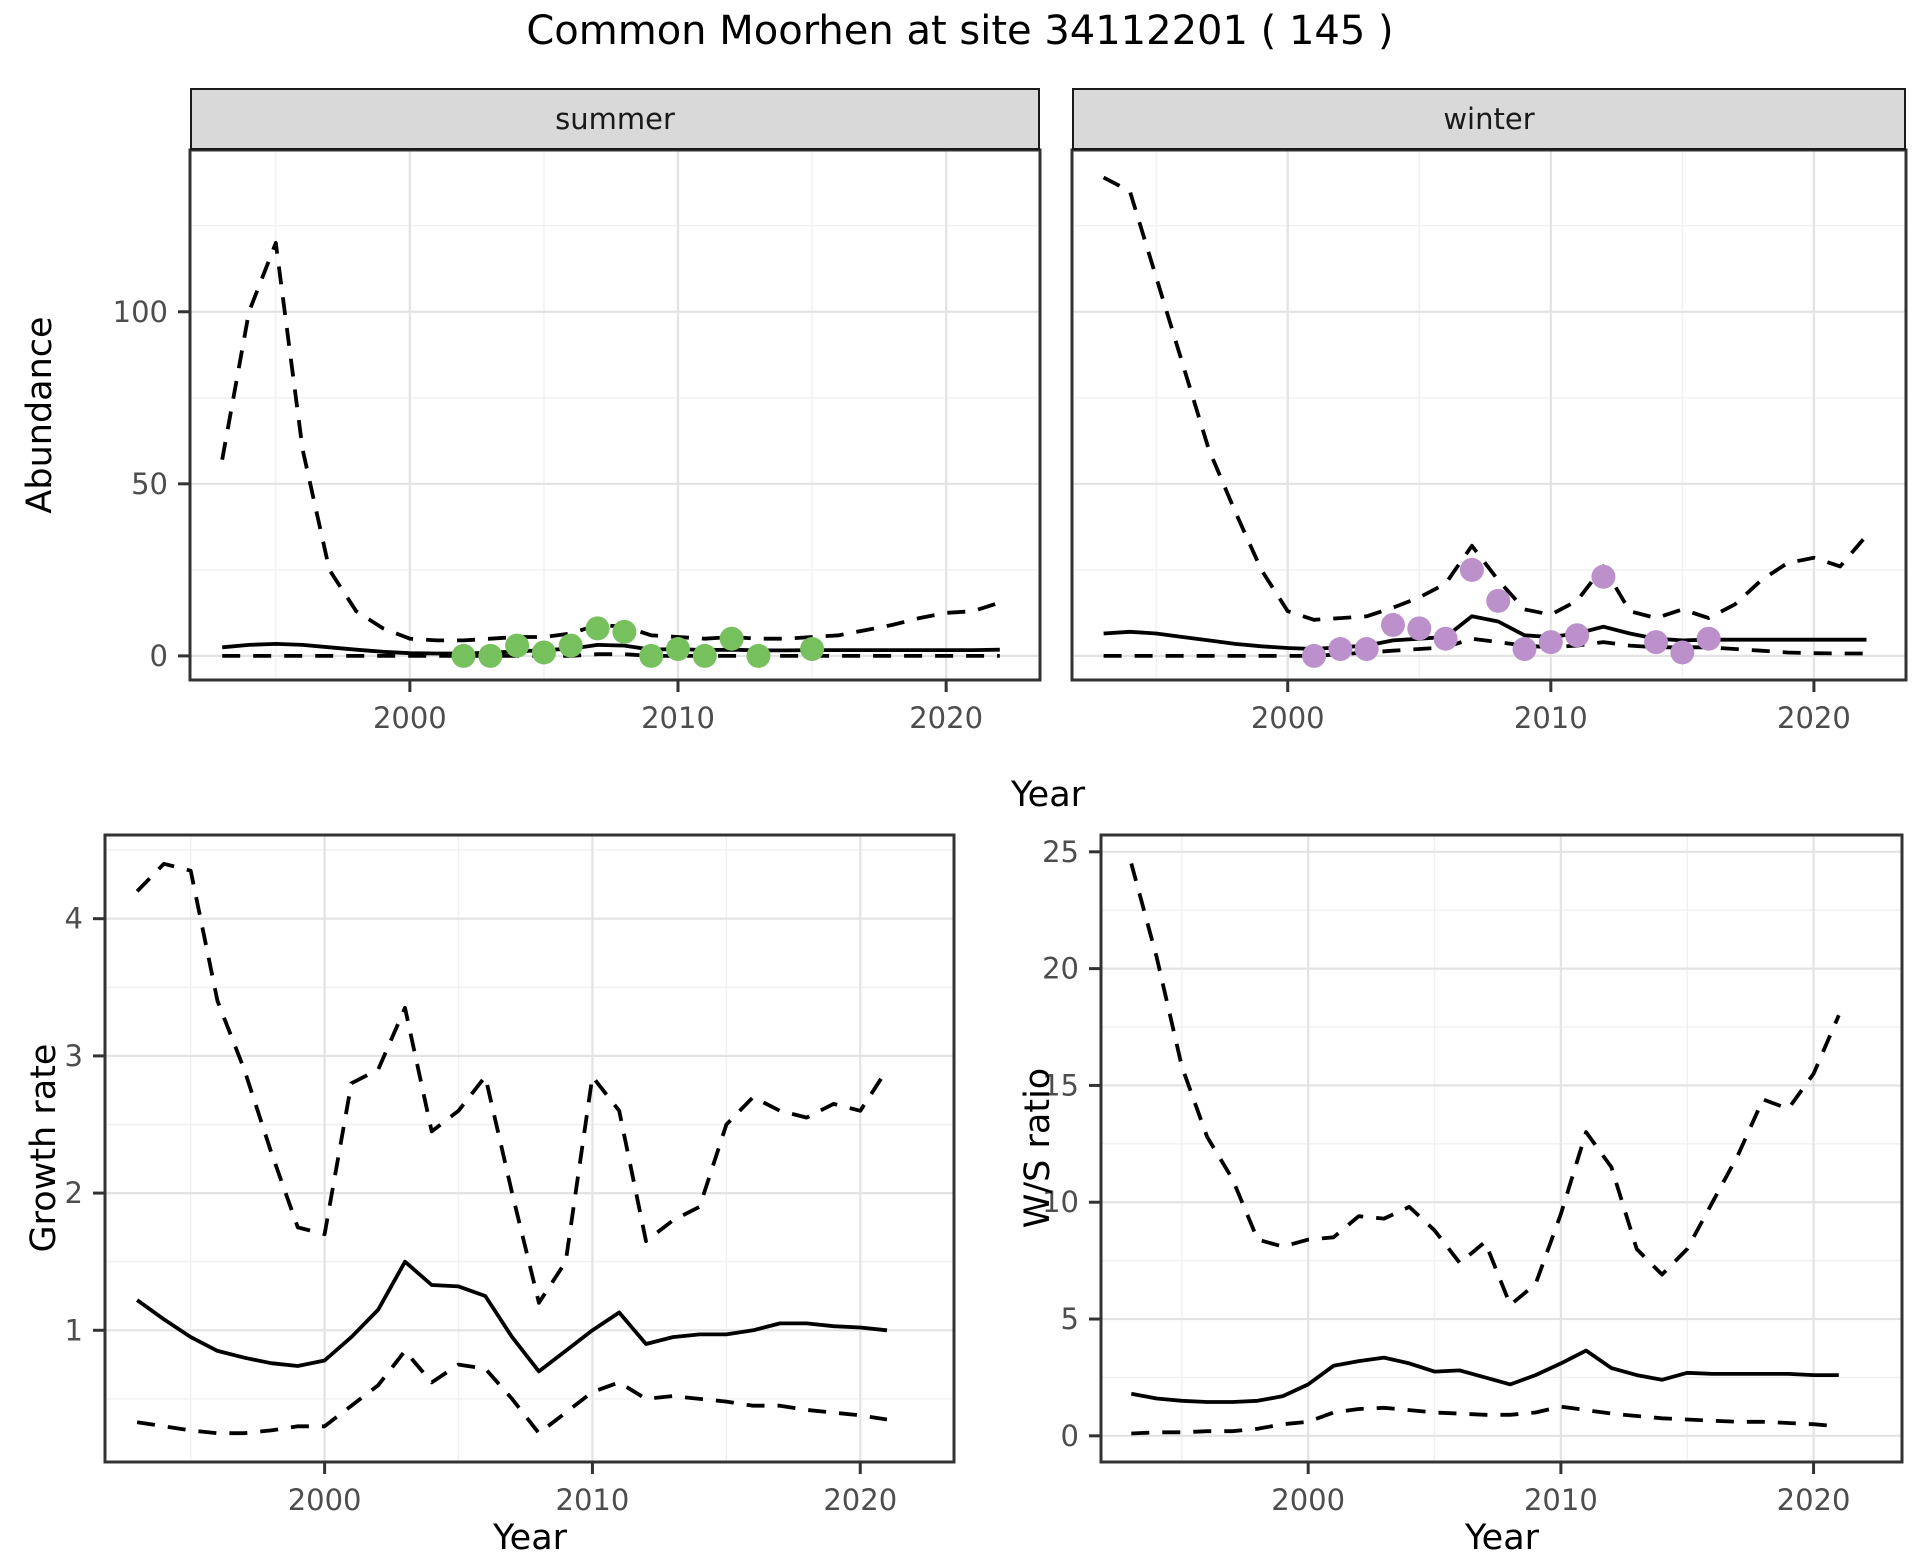 This screenshot has height=1560, width=1920. Describe the element at coordinates (74, 1330) in the screenshot. I see `y-tick-label: 1` at that location.